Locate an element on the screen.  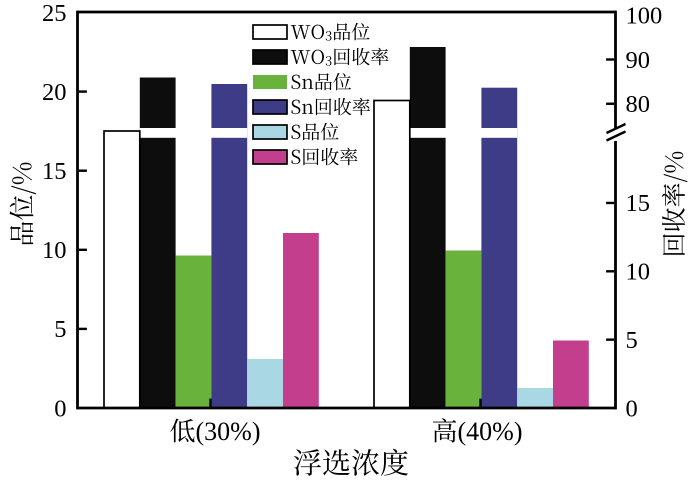
svg-text: (40%) is located at coordinates (490, 431).